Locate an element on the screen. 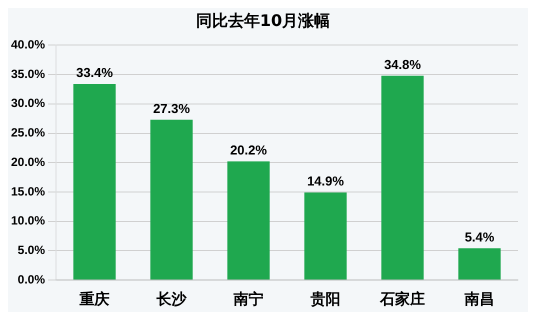 The image size is (536, 320). x-tick-label: 石家庄 is located at coordinates (402, 299).